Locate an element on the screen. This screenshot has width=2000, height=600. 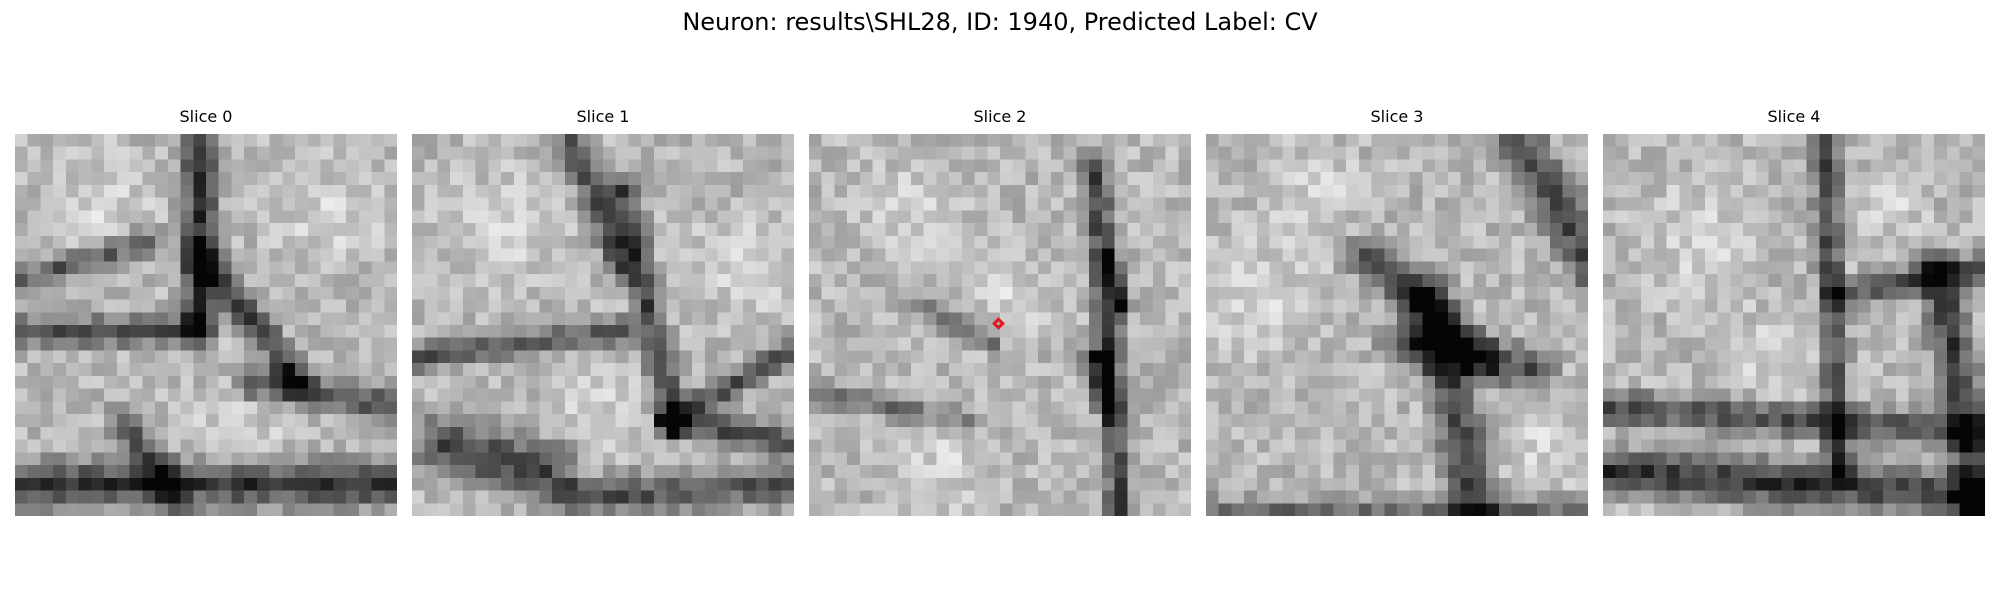
slice-title-2: Slice 2 is located at coordinates (1000, 116).